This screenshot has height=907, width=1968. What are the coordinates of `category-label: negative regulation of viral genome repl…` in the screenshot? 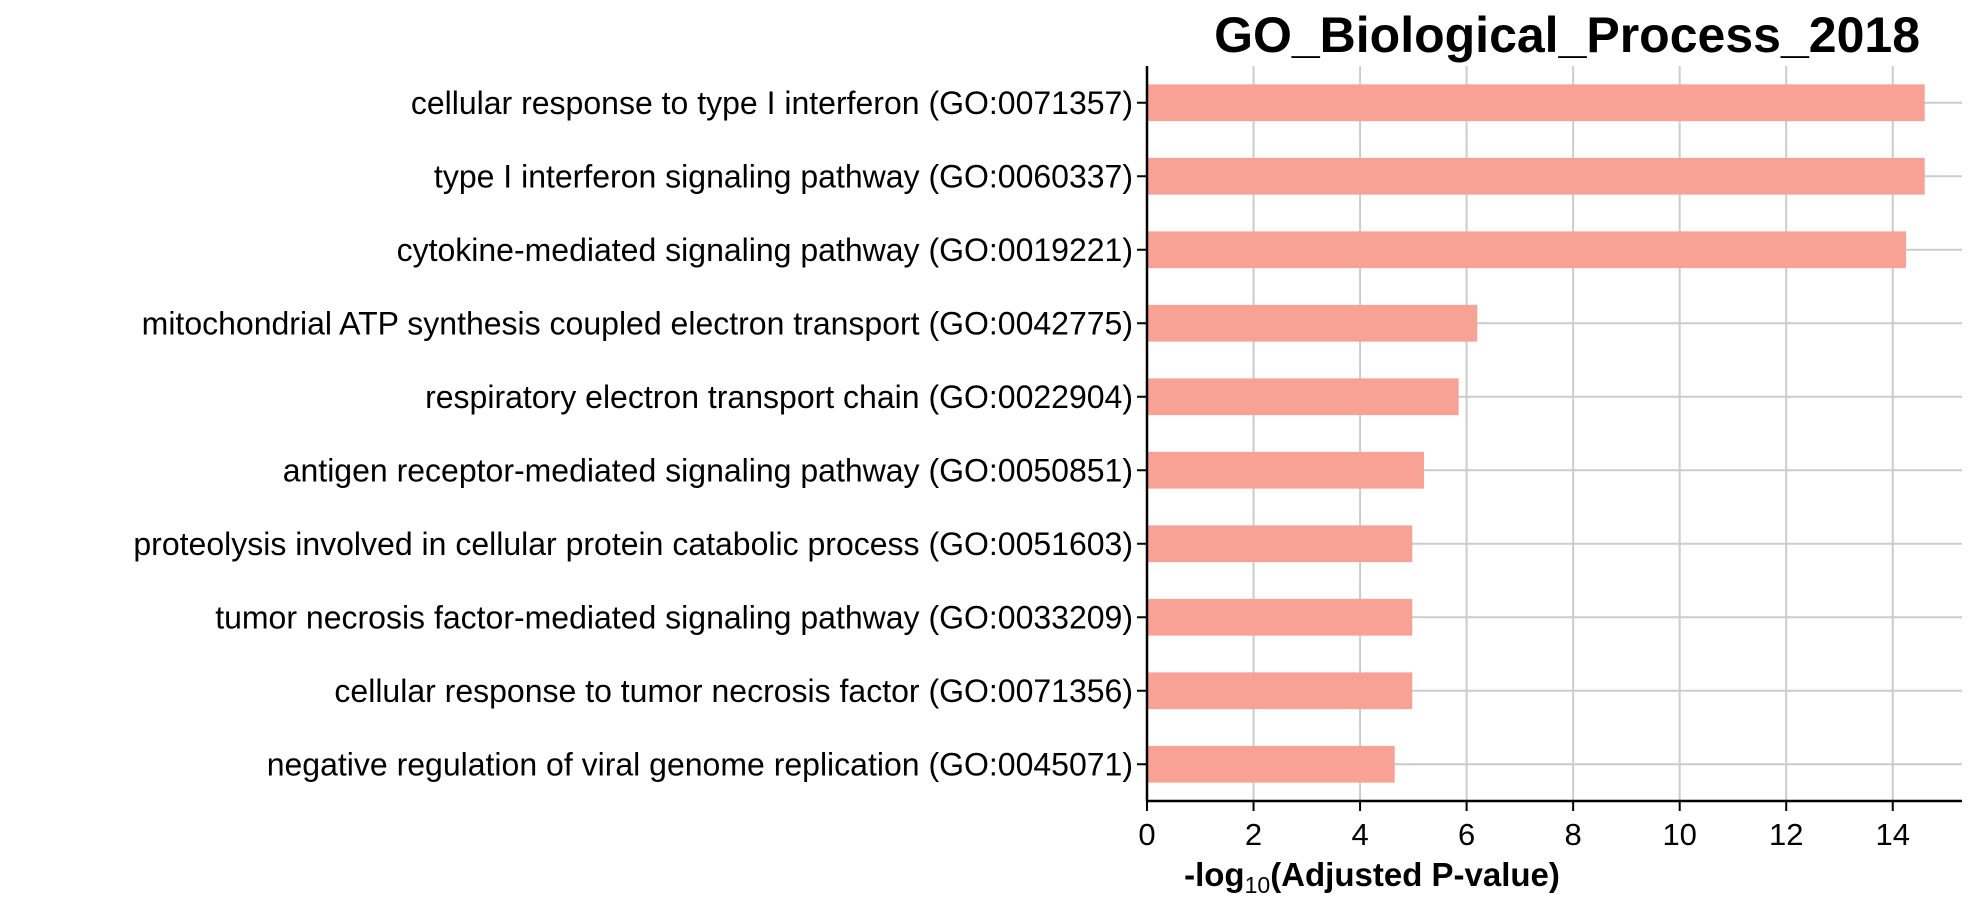 It's located at (700, 764).